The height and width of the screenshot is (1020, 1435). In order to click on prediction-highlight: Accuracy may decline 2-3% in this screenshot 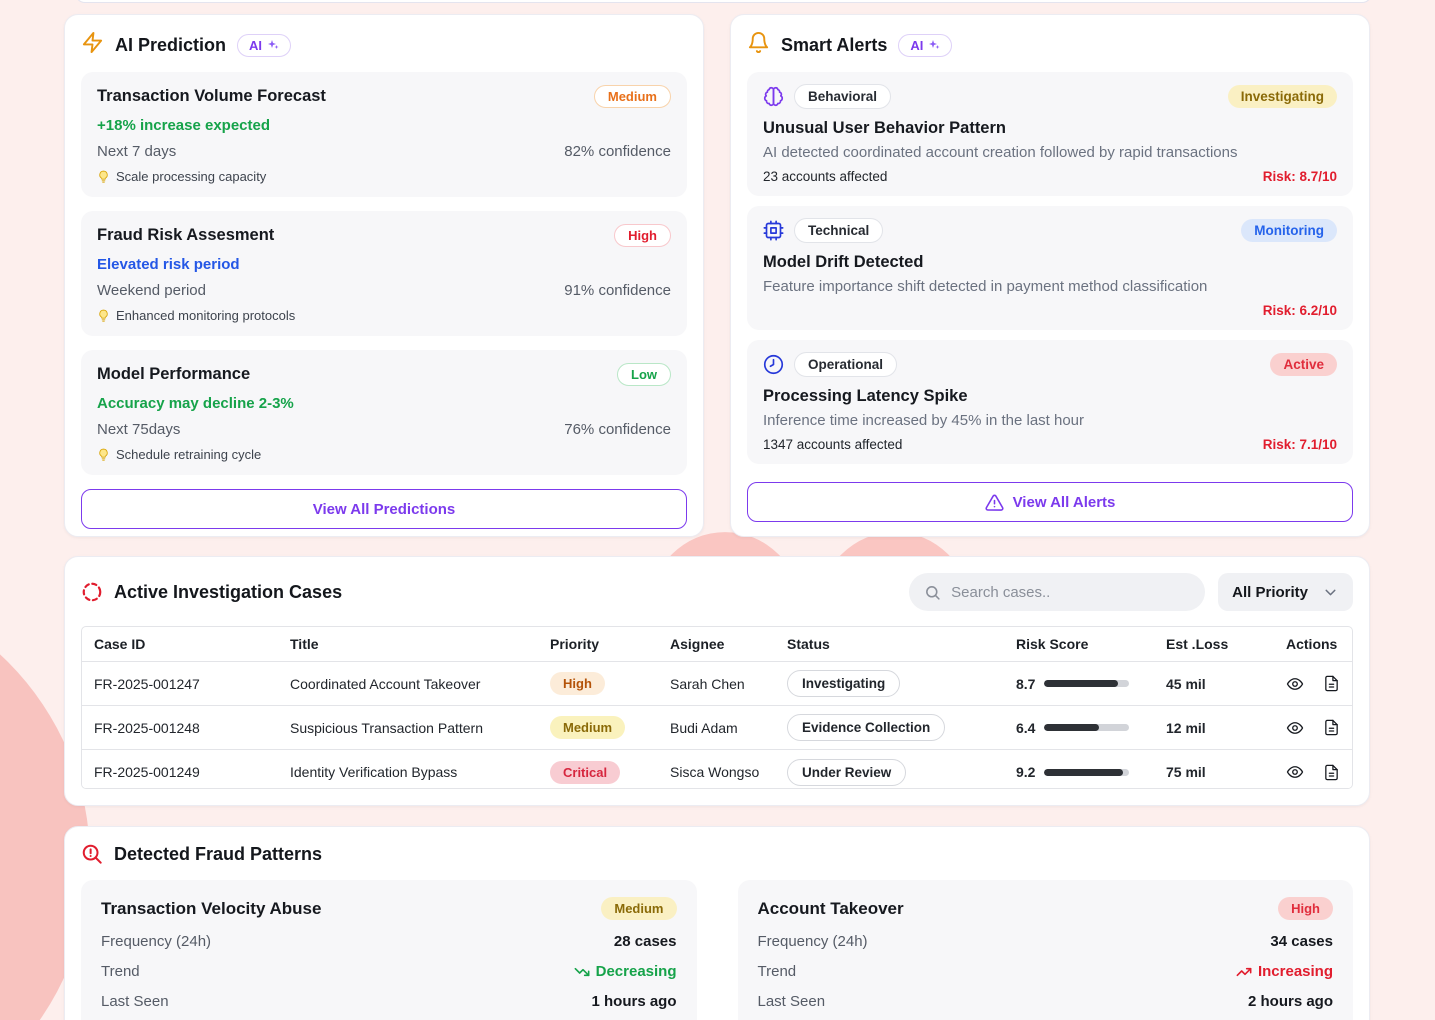, I will do `click(195, 403)`.